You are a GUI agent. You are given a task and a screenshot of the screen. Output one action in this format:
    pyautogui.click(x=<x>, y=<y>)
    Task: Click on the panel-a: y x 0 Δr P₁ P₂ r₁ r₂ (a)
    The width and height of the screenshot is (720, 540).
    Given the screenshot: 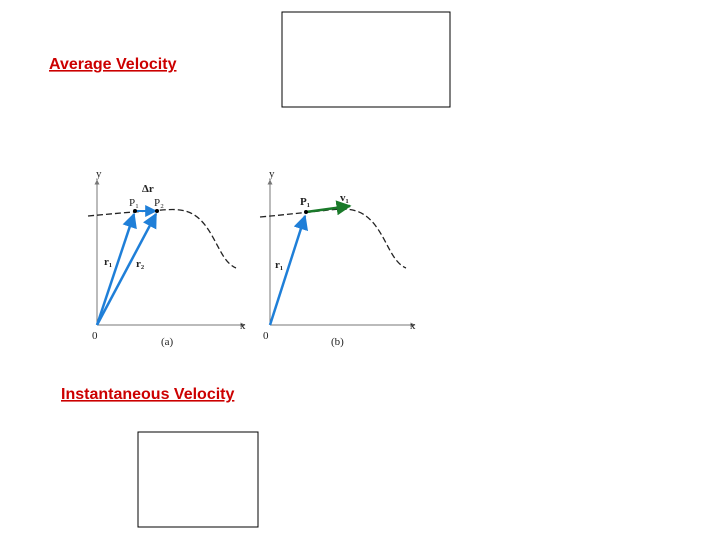 What is the action you would take?
    pyautogui.click(x=166, y=258)
    